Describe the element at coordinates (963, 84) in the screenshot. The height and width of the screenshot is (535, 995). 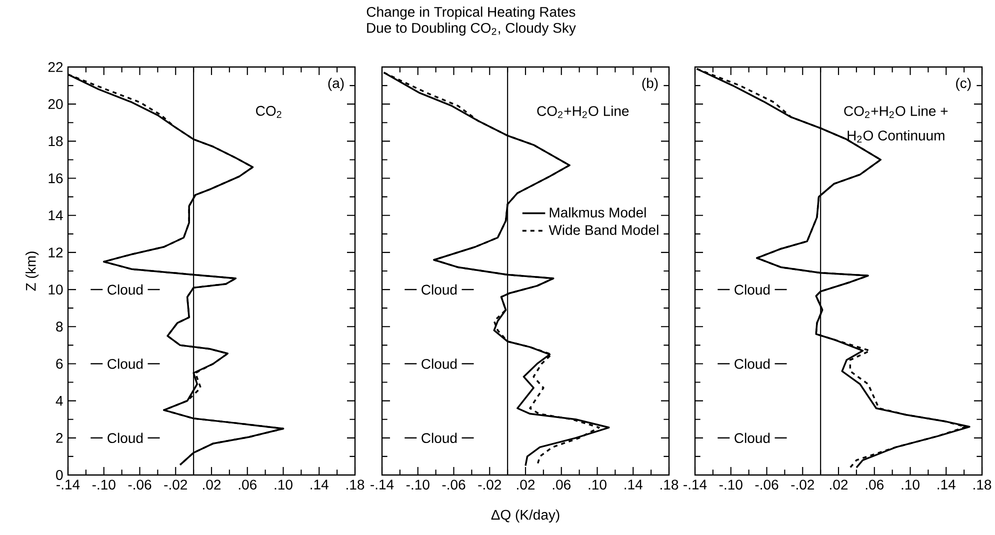
I see `annotation: (c)` at that location.